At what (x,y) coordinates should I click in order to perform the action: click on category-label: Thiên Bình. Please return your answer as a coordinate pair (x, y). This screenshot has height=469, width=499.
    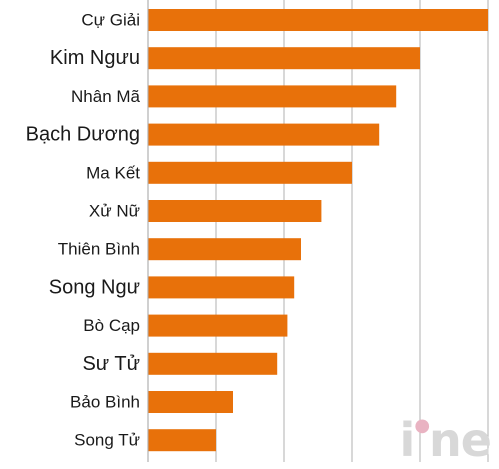
    Looking at the image, I should click on (99, 249).